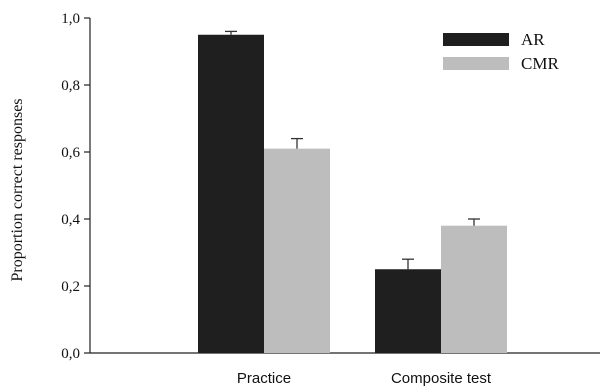 This screenshot has height=388, width=614. I want to click on legend-swatch-cmr, so click(476, 63).